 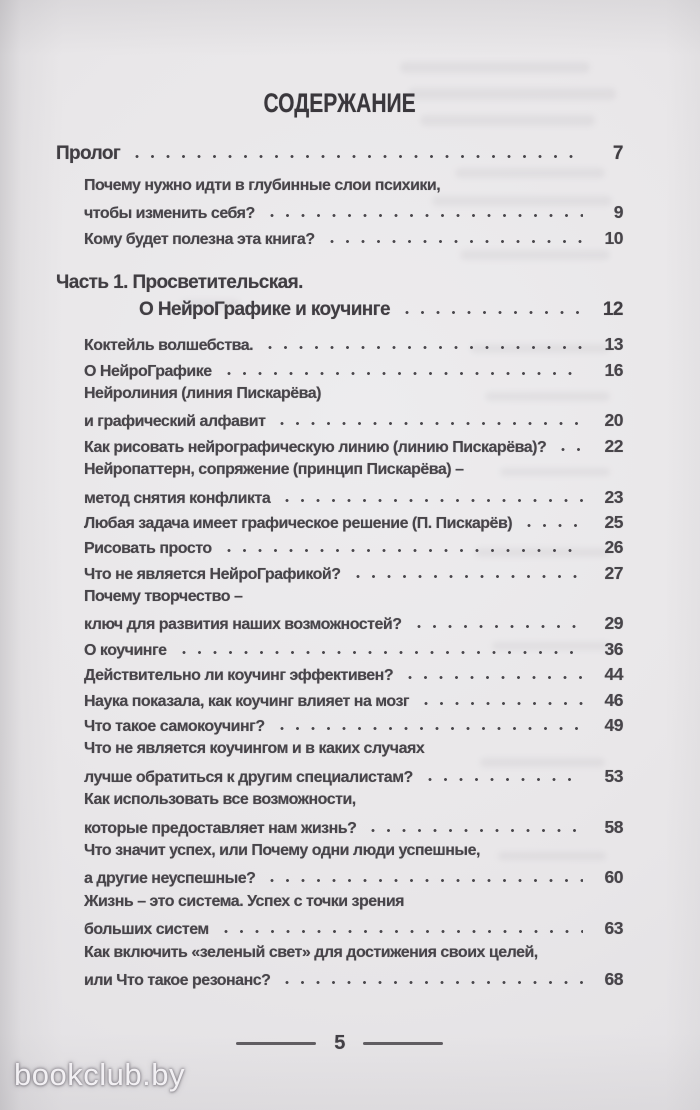 I want to click on toc-page-number: 36, so click(x=614, y=648).